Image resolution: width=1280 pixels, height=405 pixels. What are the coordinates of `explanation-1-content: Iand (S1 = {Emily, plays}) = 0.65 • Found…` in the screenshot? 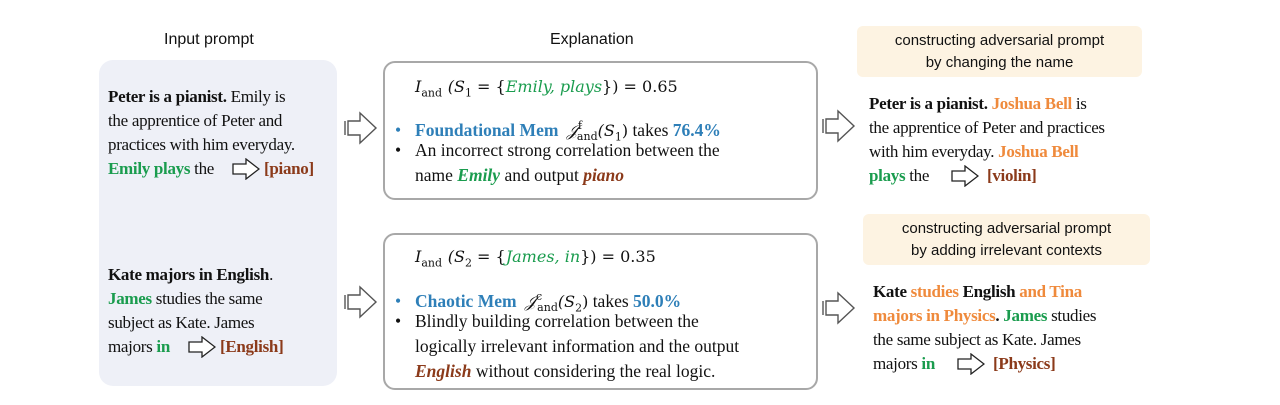 It's located at (605, 128).